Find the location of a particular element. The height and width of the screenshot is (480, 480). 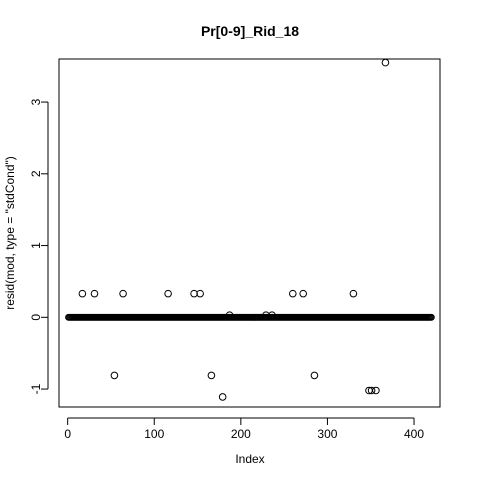

x-tick-label: 300 is located at coordinates (327, 434).